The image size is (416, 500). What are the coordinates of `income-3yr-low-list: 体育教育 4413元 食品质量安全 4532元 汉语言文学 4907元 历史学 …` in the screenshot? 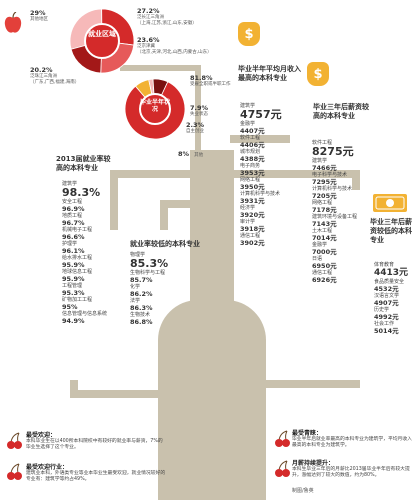 It's located at (395, 298).